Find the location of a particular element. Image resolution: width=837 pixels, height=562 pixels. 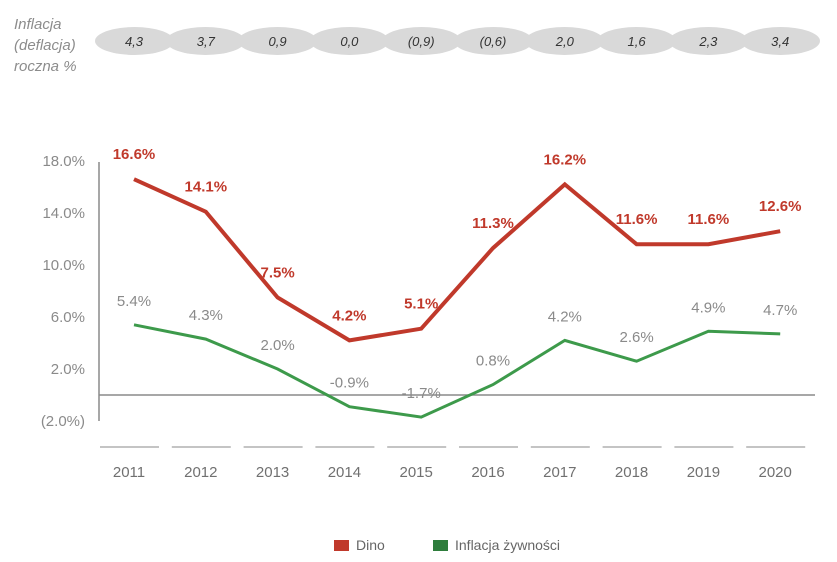

x-tick-label: 2020 is located at coordinates (775, 472).